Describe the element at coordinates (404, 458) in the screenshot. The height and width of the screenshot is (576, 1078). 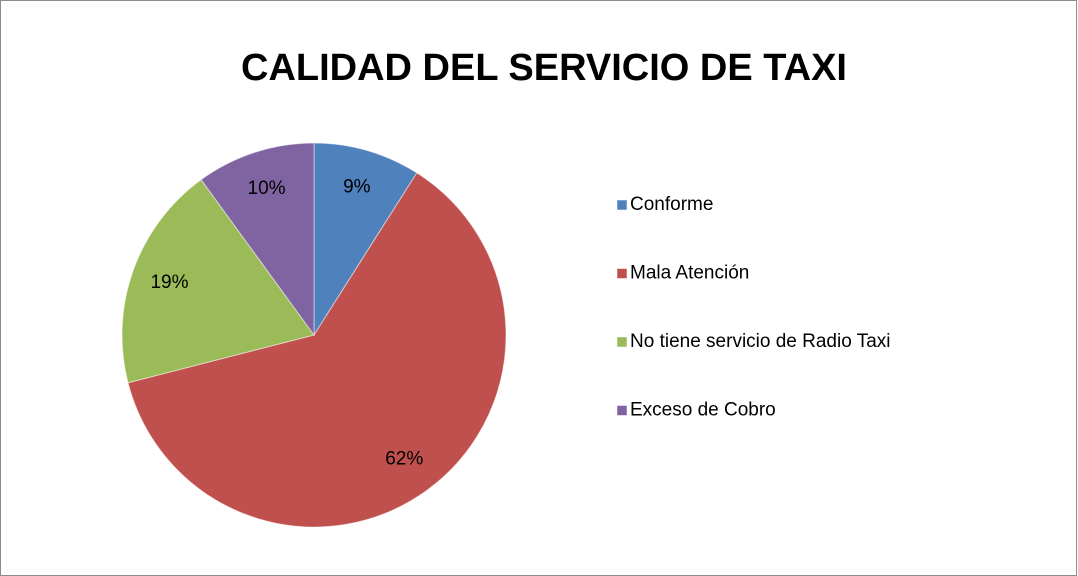
I see `data-label: 62%` at that location.